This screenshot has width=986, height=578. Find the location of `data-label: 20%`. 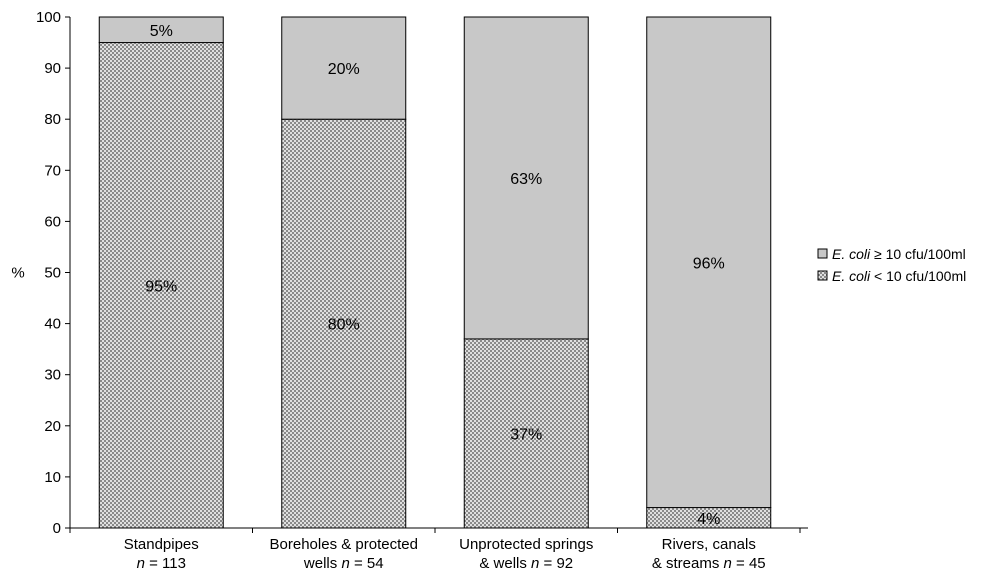

data-label: 20% is located at coordinates (344, 69).